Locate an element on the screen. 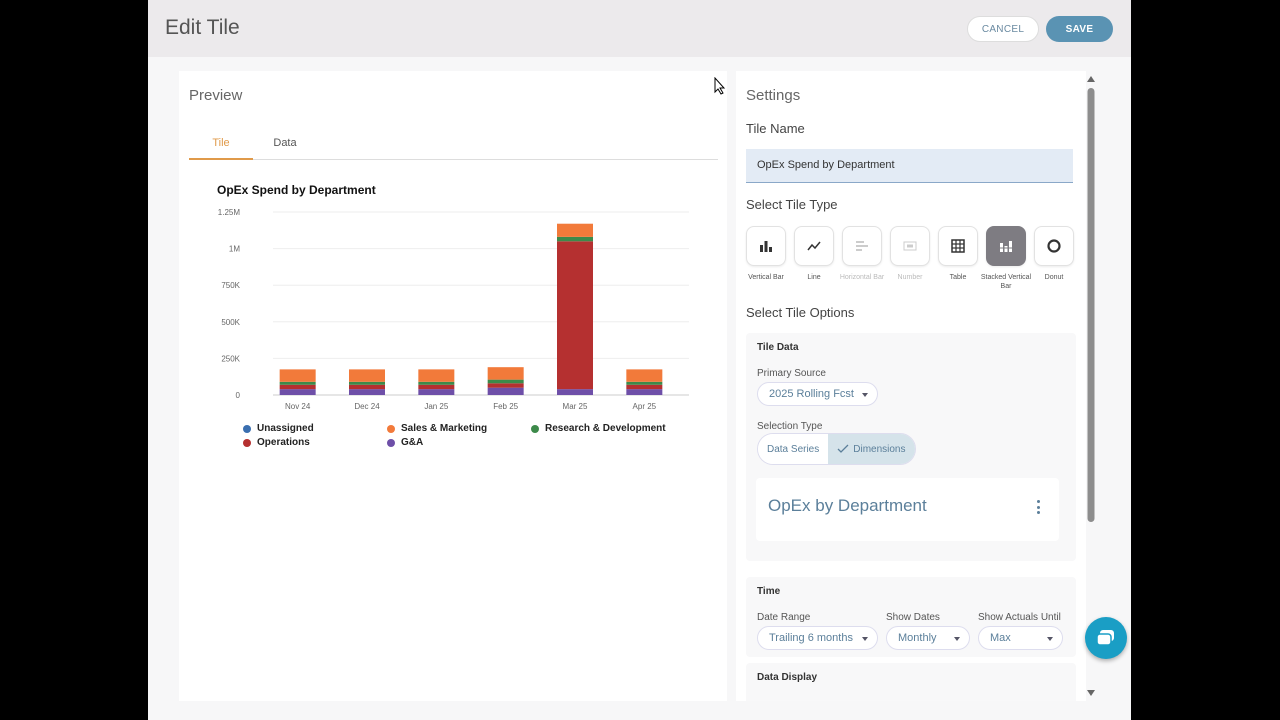  selection-option-dimensions-label: Dimensions is located at coordinates (879, 449).